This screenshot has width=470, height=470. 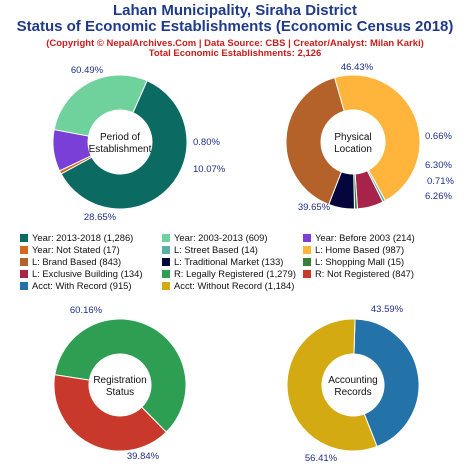 I want to click on legend-item: Acct: Without Record (1,184), so click(x=228, y=285).